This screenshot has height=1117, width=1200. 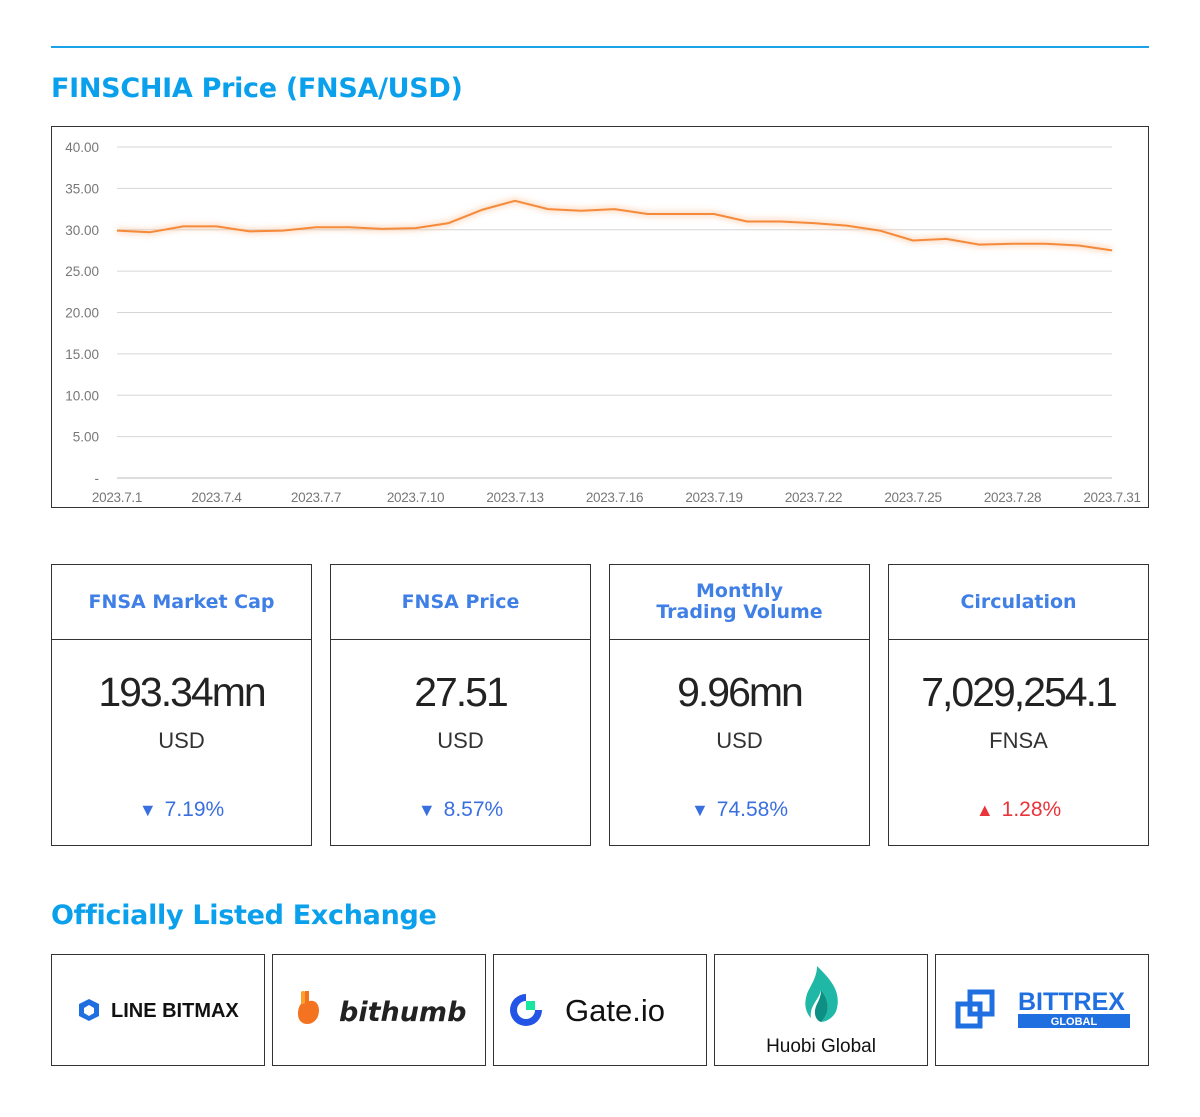 What do you see at coordinates (912, 497) in the screenshot?
I see `x-tick-label: 2023.7.25` at bounding box center [912, 497].